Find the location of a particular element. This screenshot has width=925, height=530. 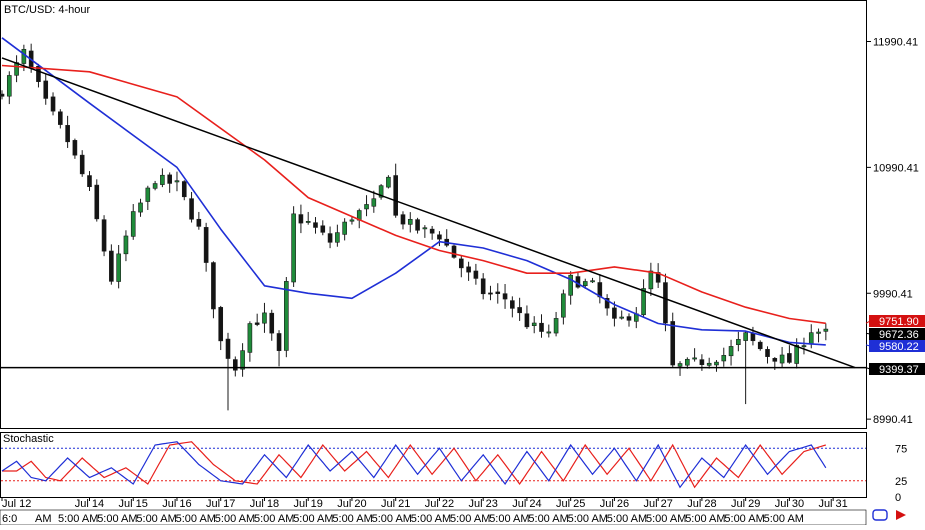

x-tick-label: Jul 30 is located at coordinates (789, 504).